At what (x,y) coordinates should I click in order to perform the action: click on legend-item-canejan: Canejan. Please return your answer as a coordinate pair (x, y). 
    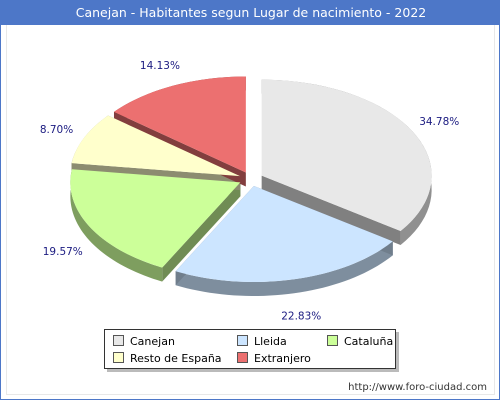
    Looking at the image, I should click on (144, 341).